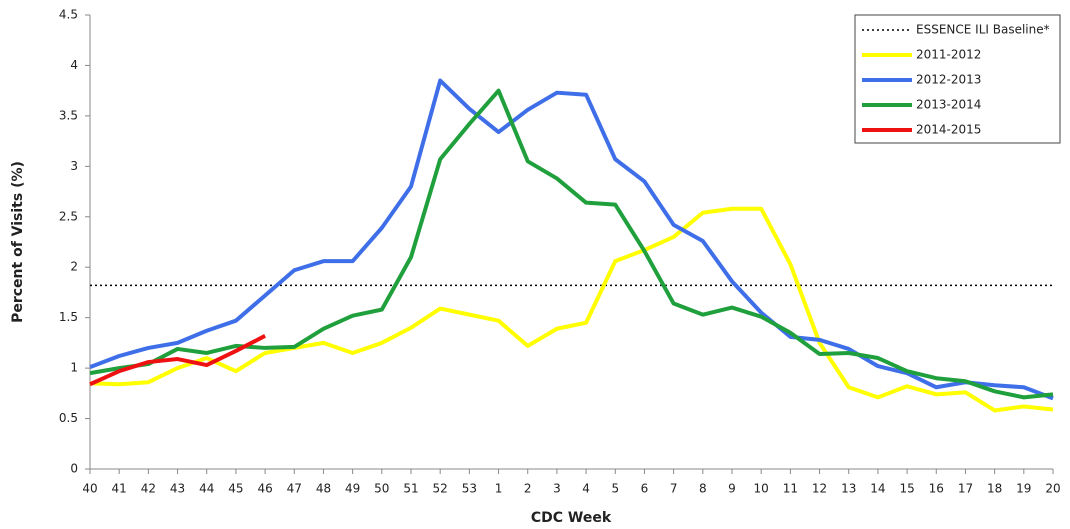  I want to click on x-tick-label: 43, so click(177, 489).